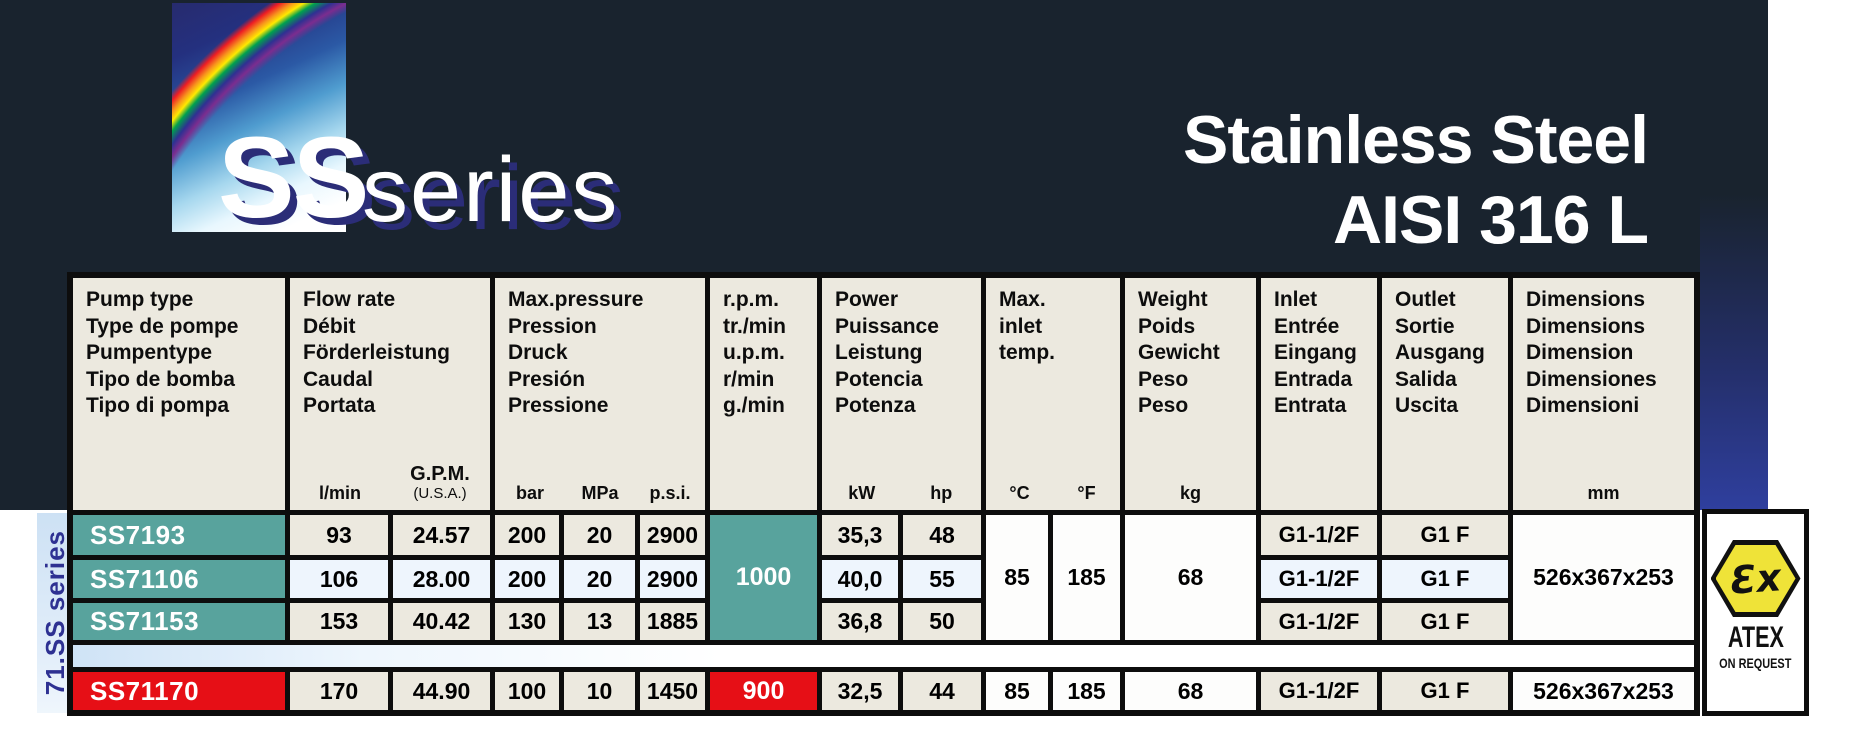 The image size is (1872, 755). Describe the element at coordinates (1021, 326) in the screenshot. I see `header-line: inlet` at that location.